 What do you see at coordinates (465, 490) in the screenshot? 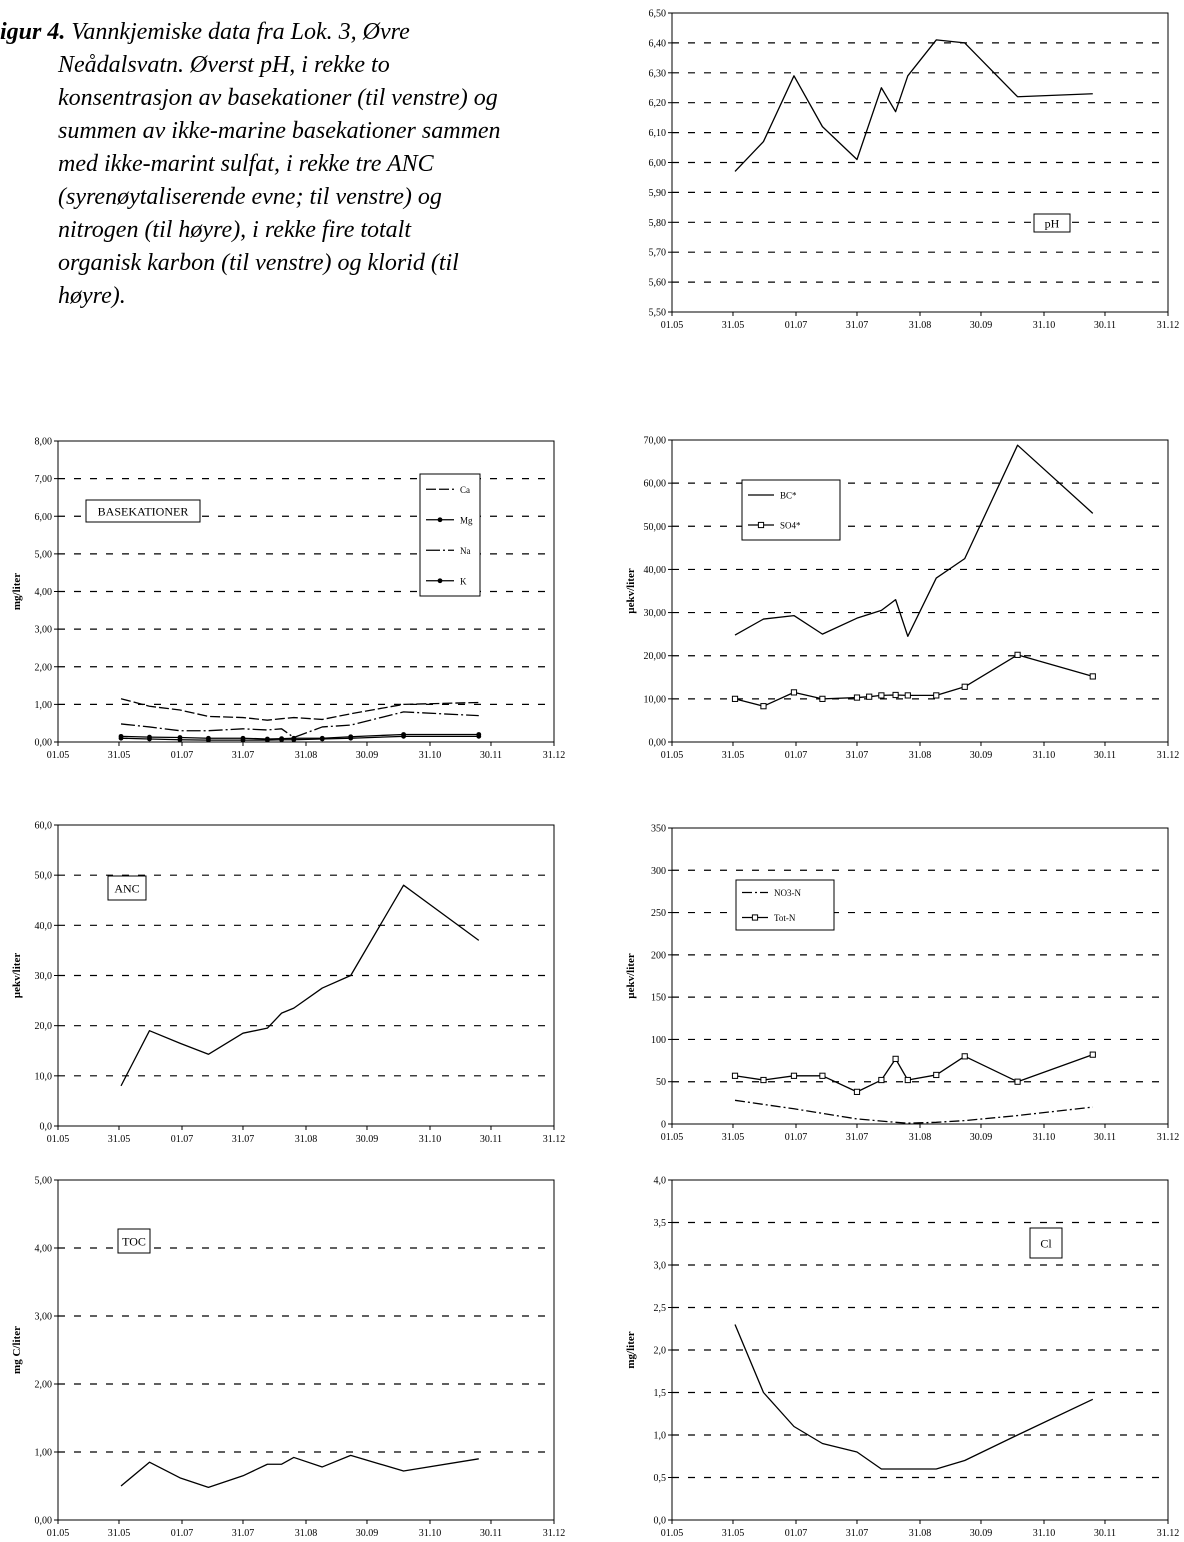
I see `legend-label: Ca` at bounding box center [465, 490].